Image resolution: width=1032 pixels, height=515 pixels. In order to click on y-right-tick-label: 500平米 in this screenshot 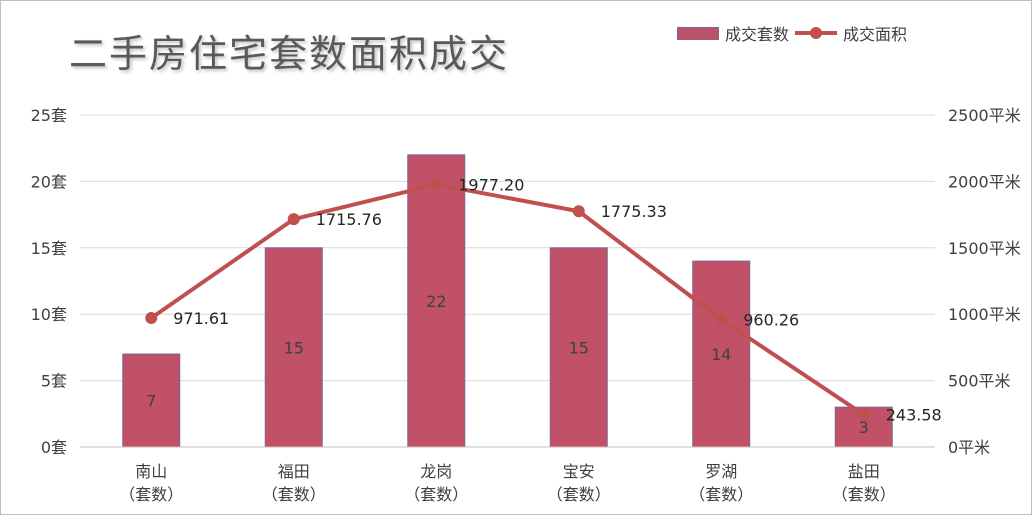, I will do `click(979, 381)`.